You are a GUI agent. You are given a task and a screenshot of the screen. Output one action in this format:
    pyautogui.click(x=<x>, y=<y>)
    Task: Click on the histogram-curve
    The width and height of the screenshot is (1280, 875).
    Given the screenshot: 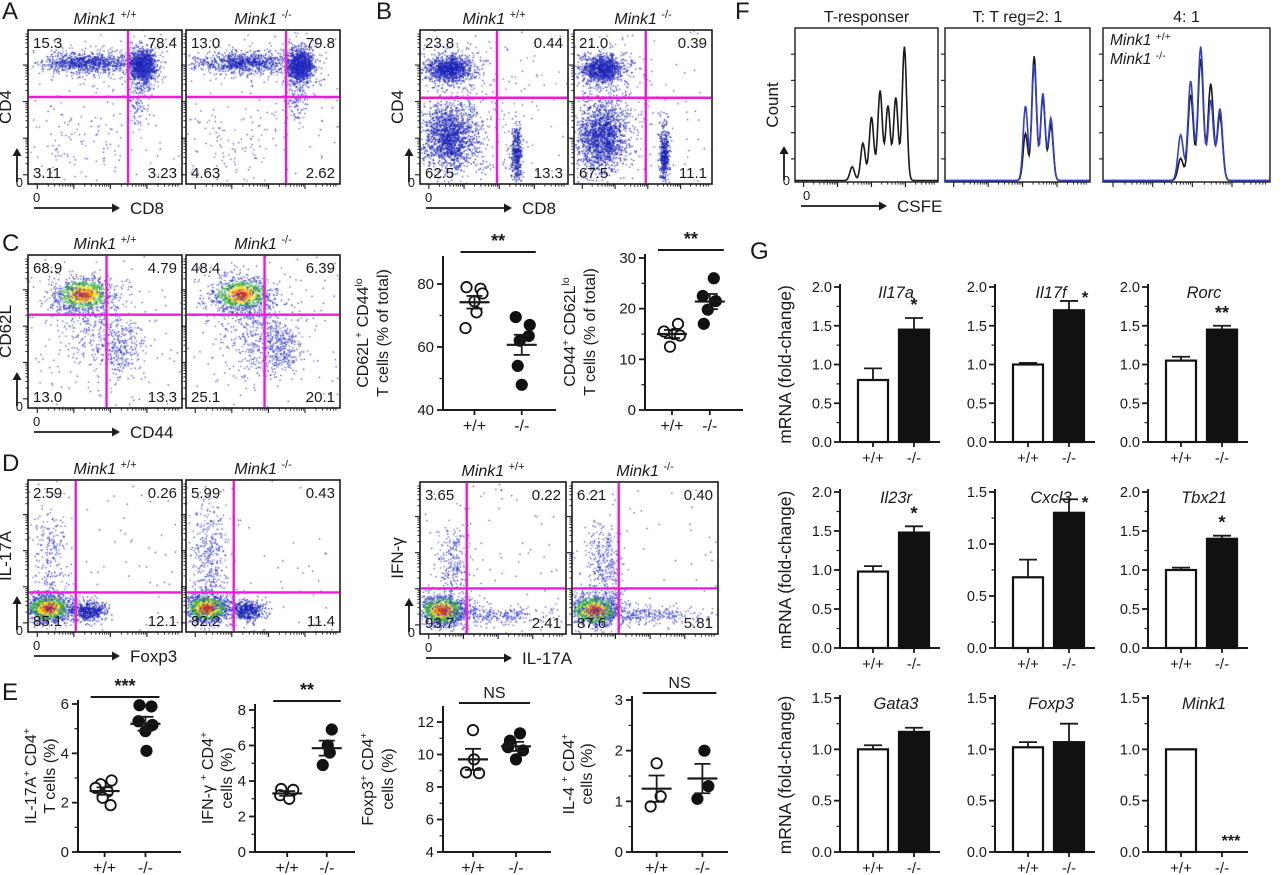 What is the action you would take?
    pyautogui.click(x=1186, y=120)
    